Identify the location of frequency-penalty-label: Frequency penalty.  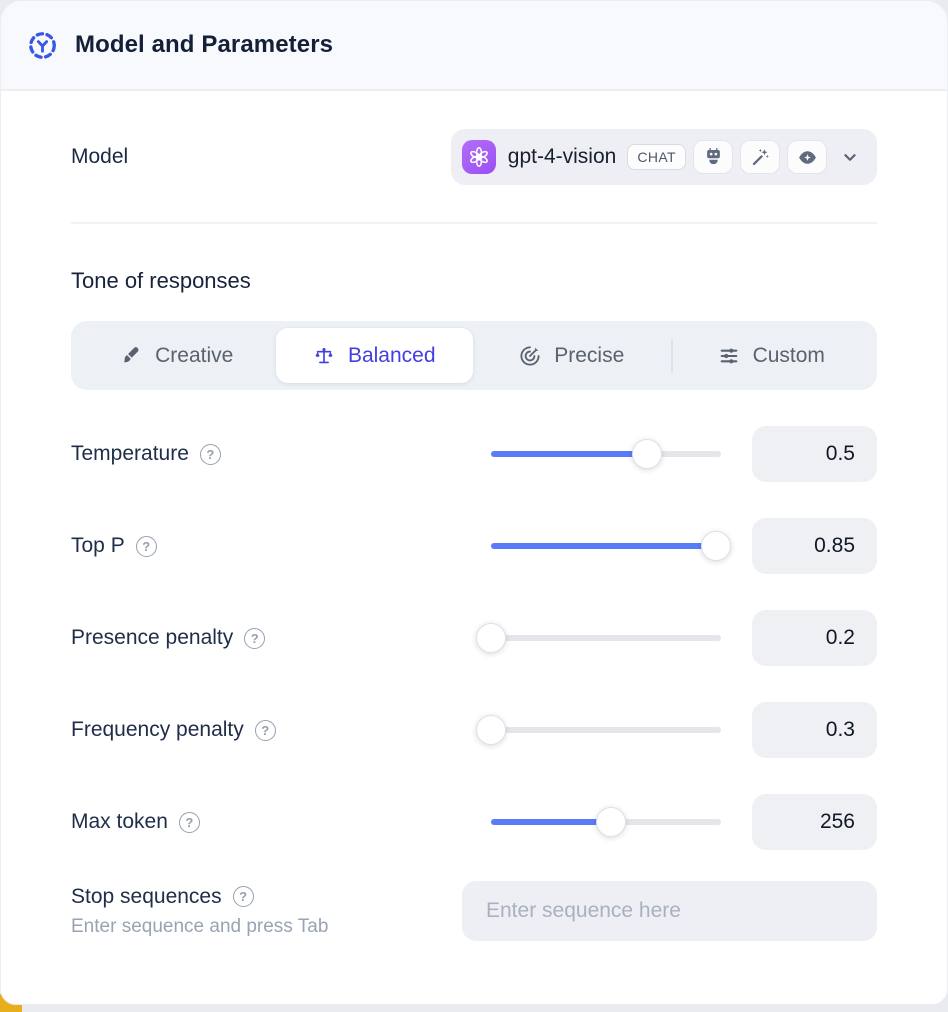
(157, 729).